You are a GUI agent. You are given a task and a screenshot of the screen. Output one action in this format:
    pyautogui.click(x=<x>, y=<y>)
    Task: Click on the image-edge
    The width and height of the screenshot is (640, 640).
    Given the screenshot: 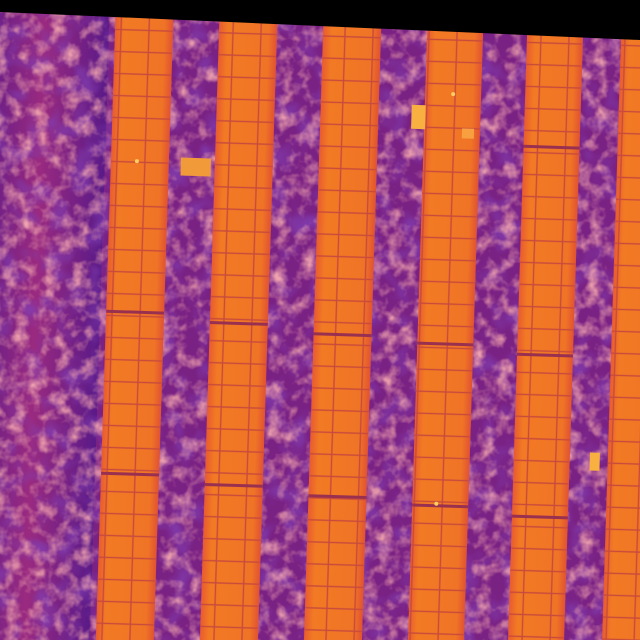 What is the action you would take?
    pyautogui.click(x=320, y=20)
    